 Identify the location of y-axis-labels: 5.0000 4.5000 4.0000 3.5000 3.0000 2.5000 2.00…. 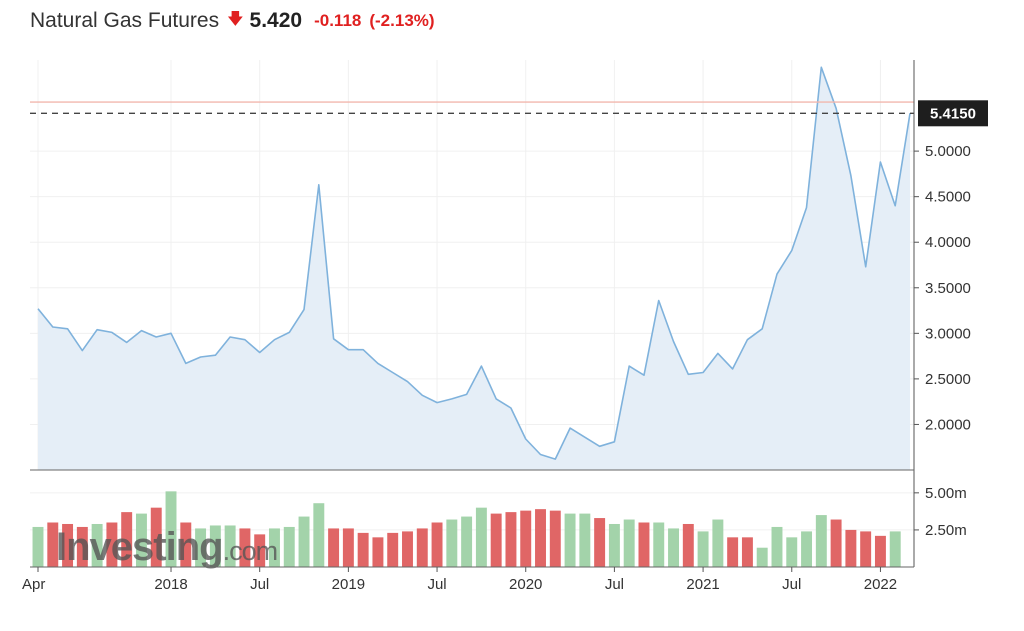
(942, 288).